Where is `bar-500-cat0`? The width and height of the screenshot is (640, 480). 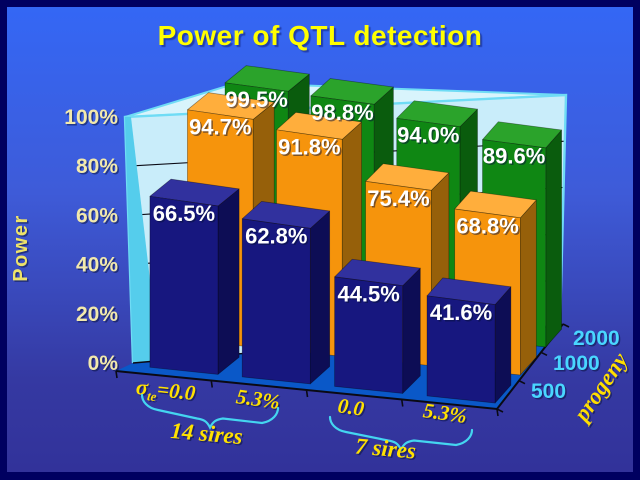 bar-500-cat0 is located at coordinates (194, 276).